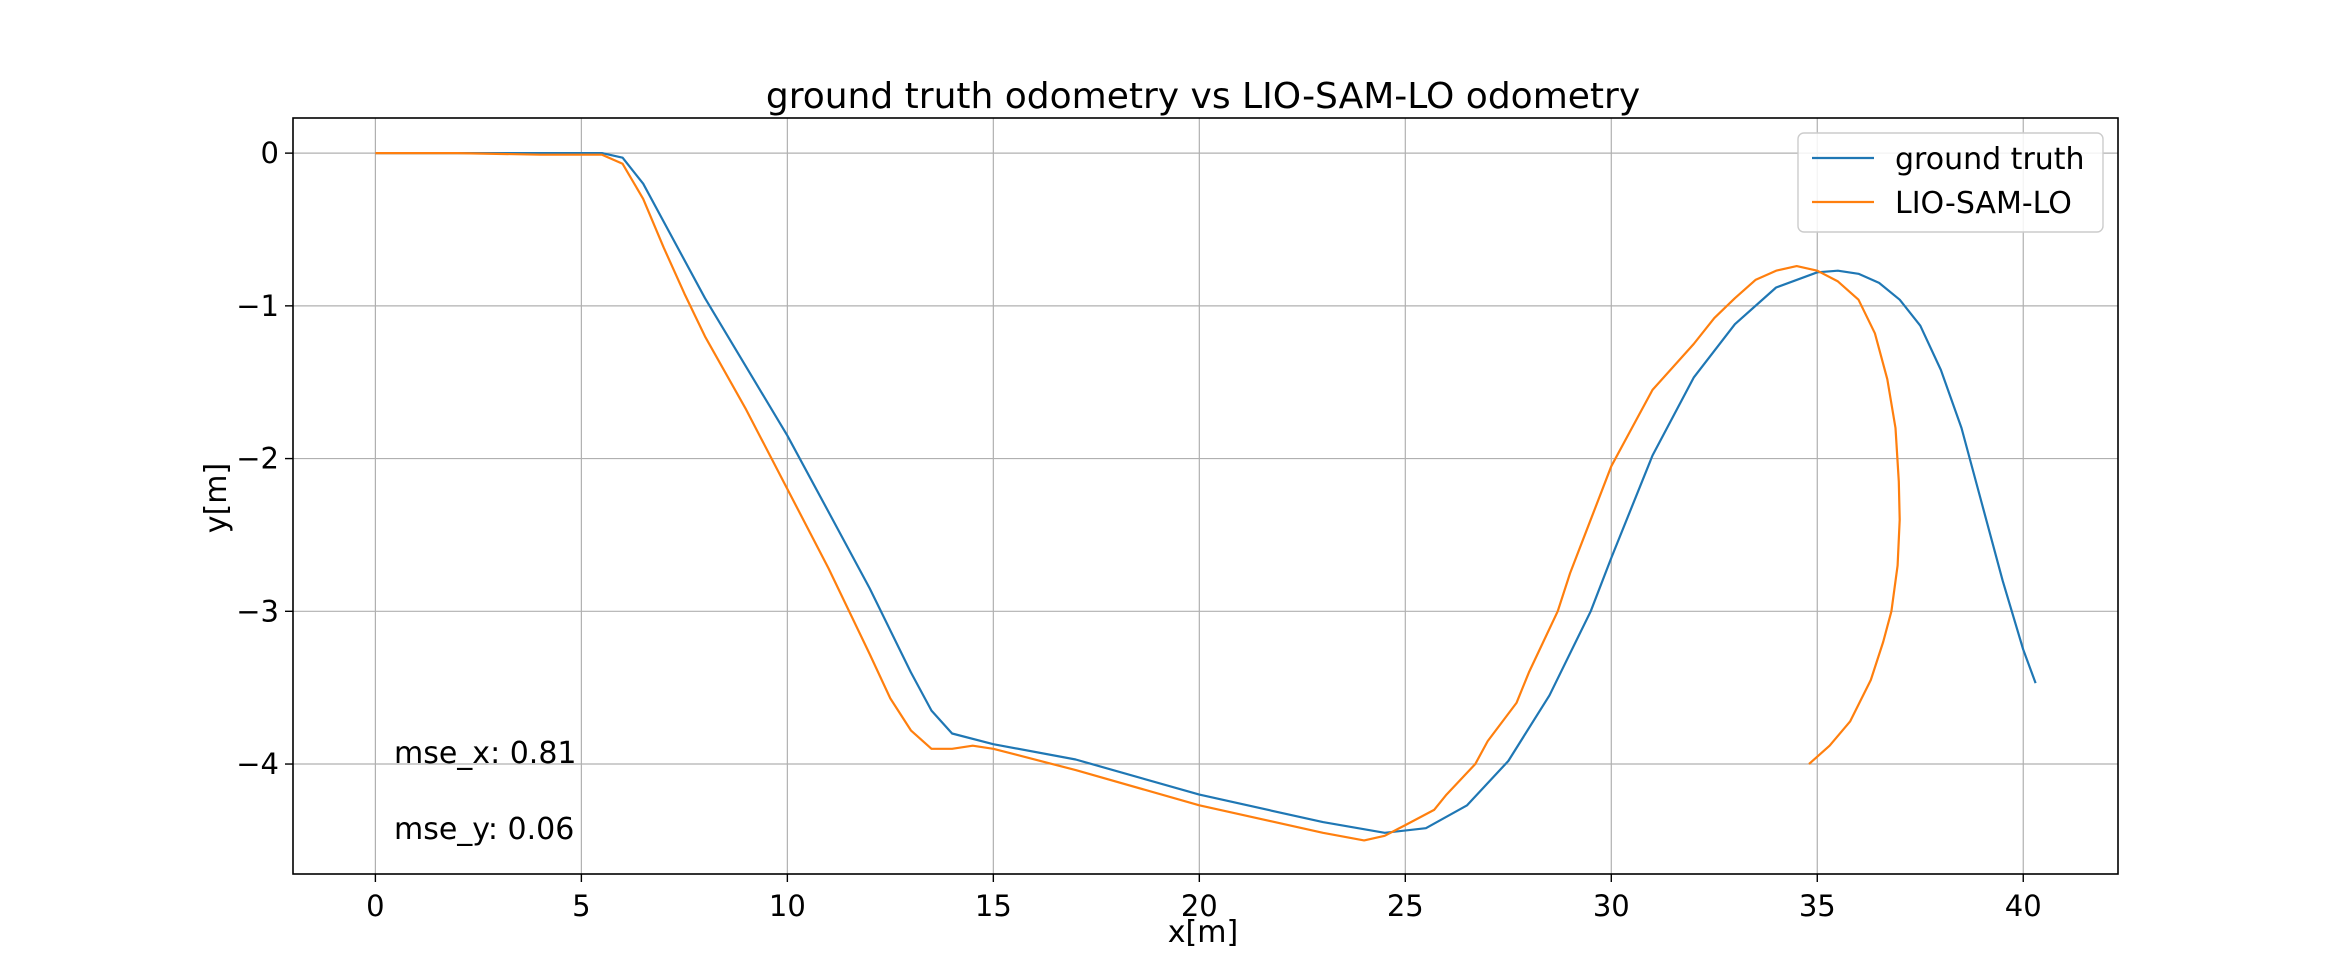 The image size is (2342, 976). I want to click on y-axis-label: y[m], so click(216, 498).